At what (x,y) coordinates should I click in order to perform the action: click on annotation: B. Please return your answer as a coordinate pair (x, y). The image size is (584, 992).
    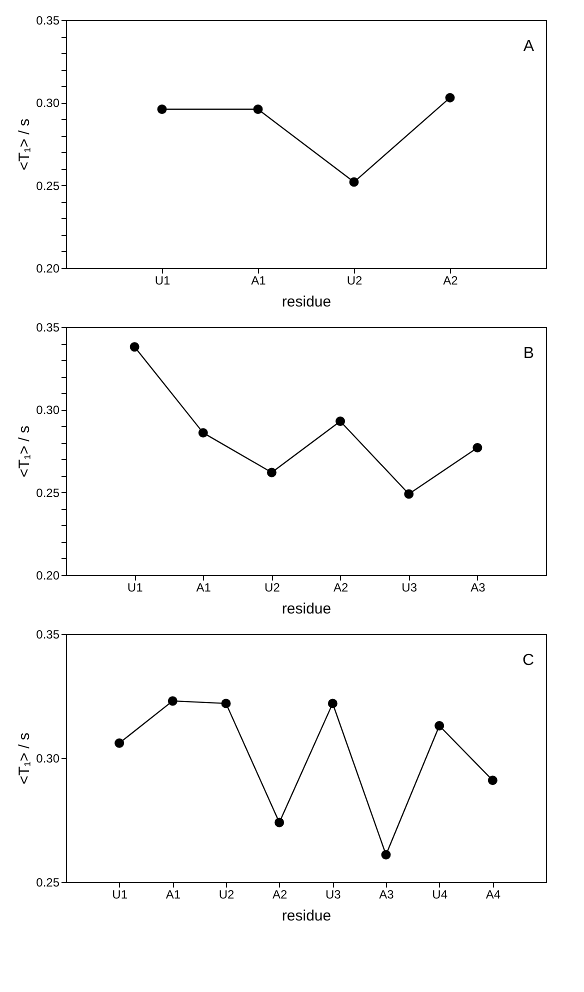
    Looking at the image, I should click on (528, 353).